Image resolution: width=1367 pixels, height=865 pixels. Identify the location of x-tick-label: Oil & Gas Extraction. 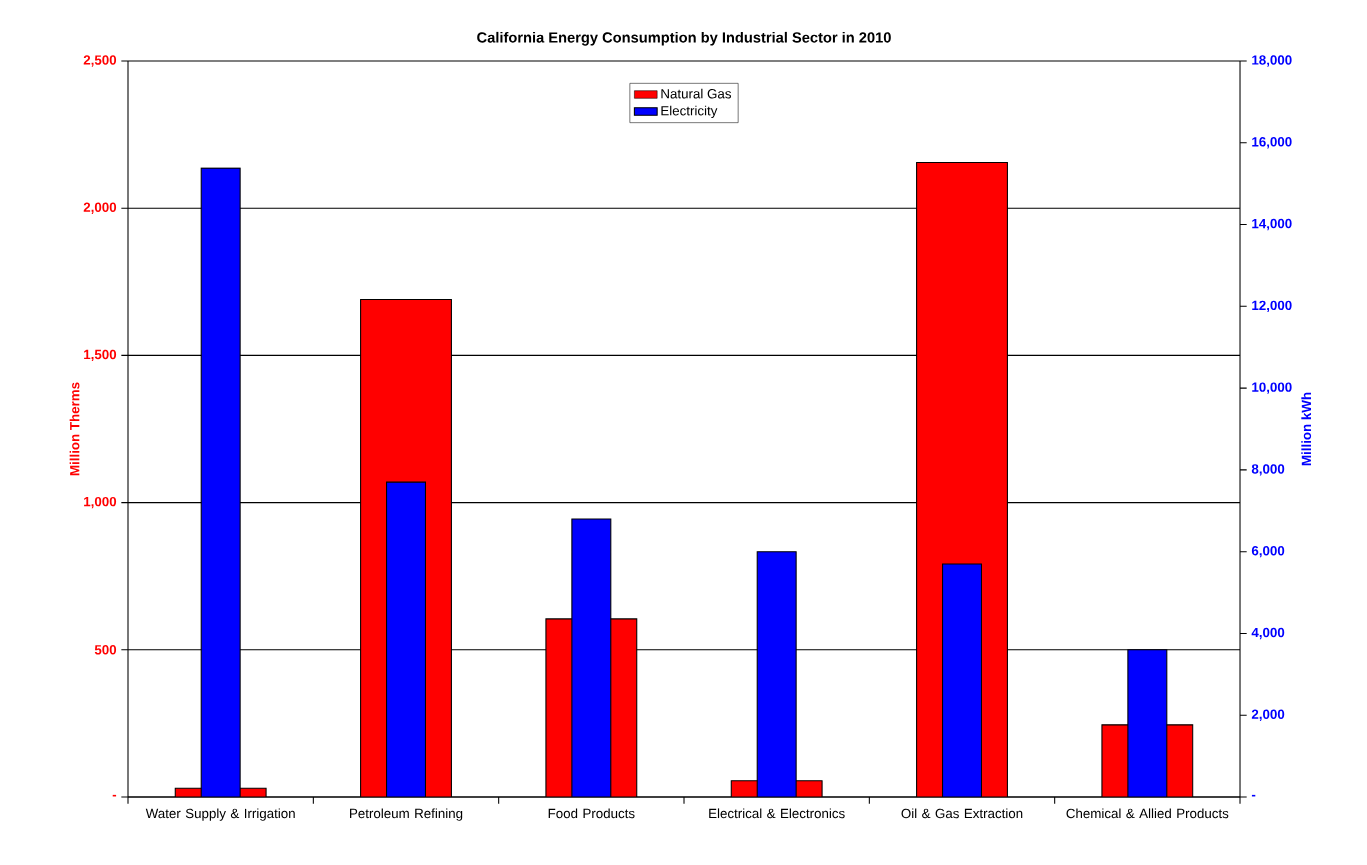
(962, 813).